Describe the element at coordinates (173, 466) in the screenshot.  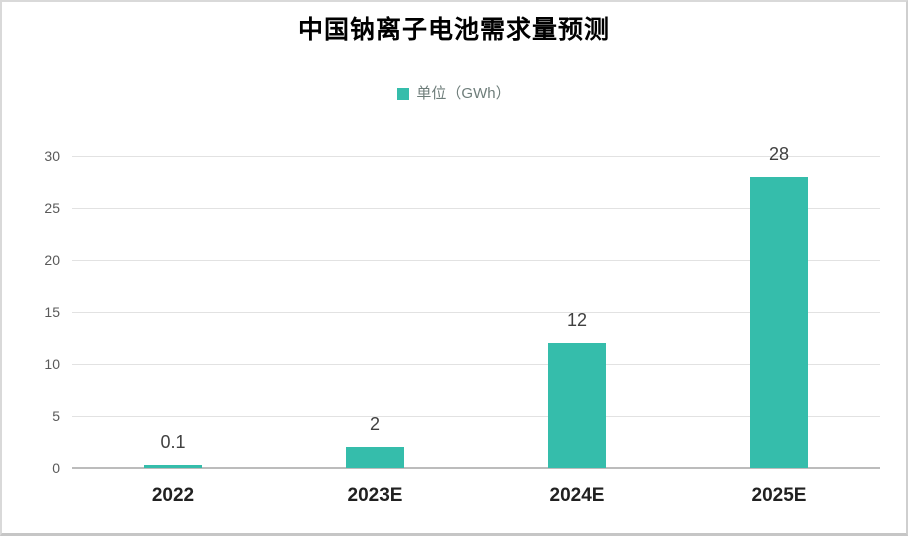
I see `bar-2022` at that location.